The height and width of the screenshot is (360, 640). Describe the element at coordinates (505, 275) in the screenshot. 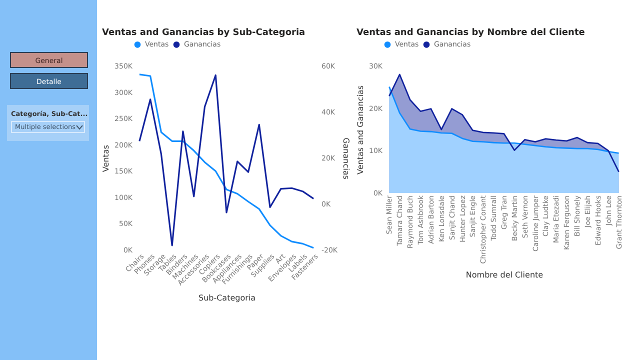

I see `x-axis-title: Nombre del Cliente` at that location.